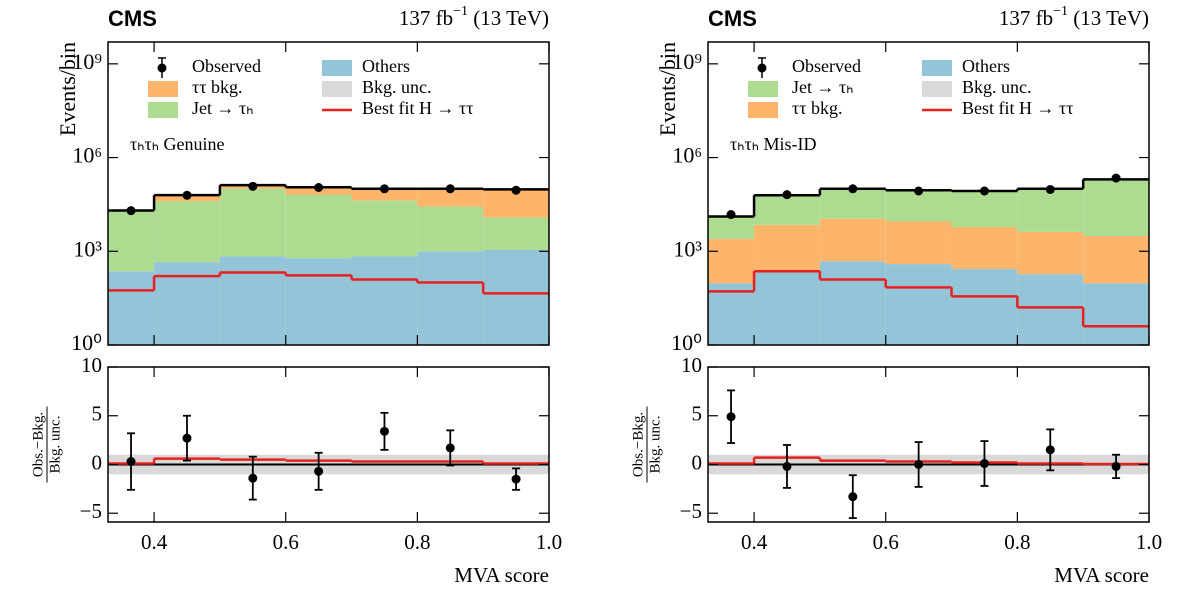 The height and width of the screenshot is (591, 1179). Describe the element at coordinates (154, 542) in the screenshot. I see `x-tick-label: 0.4` at that location.